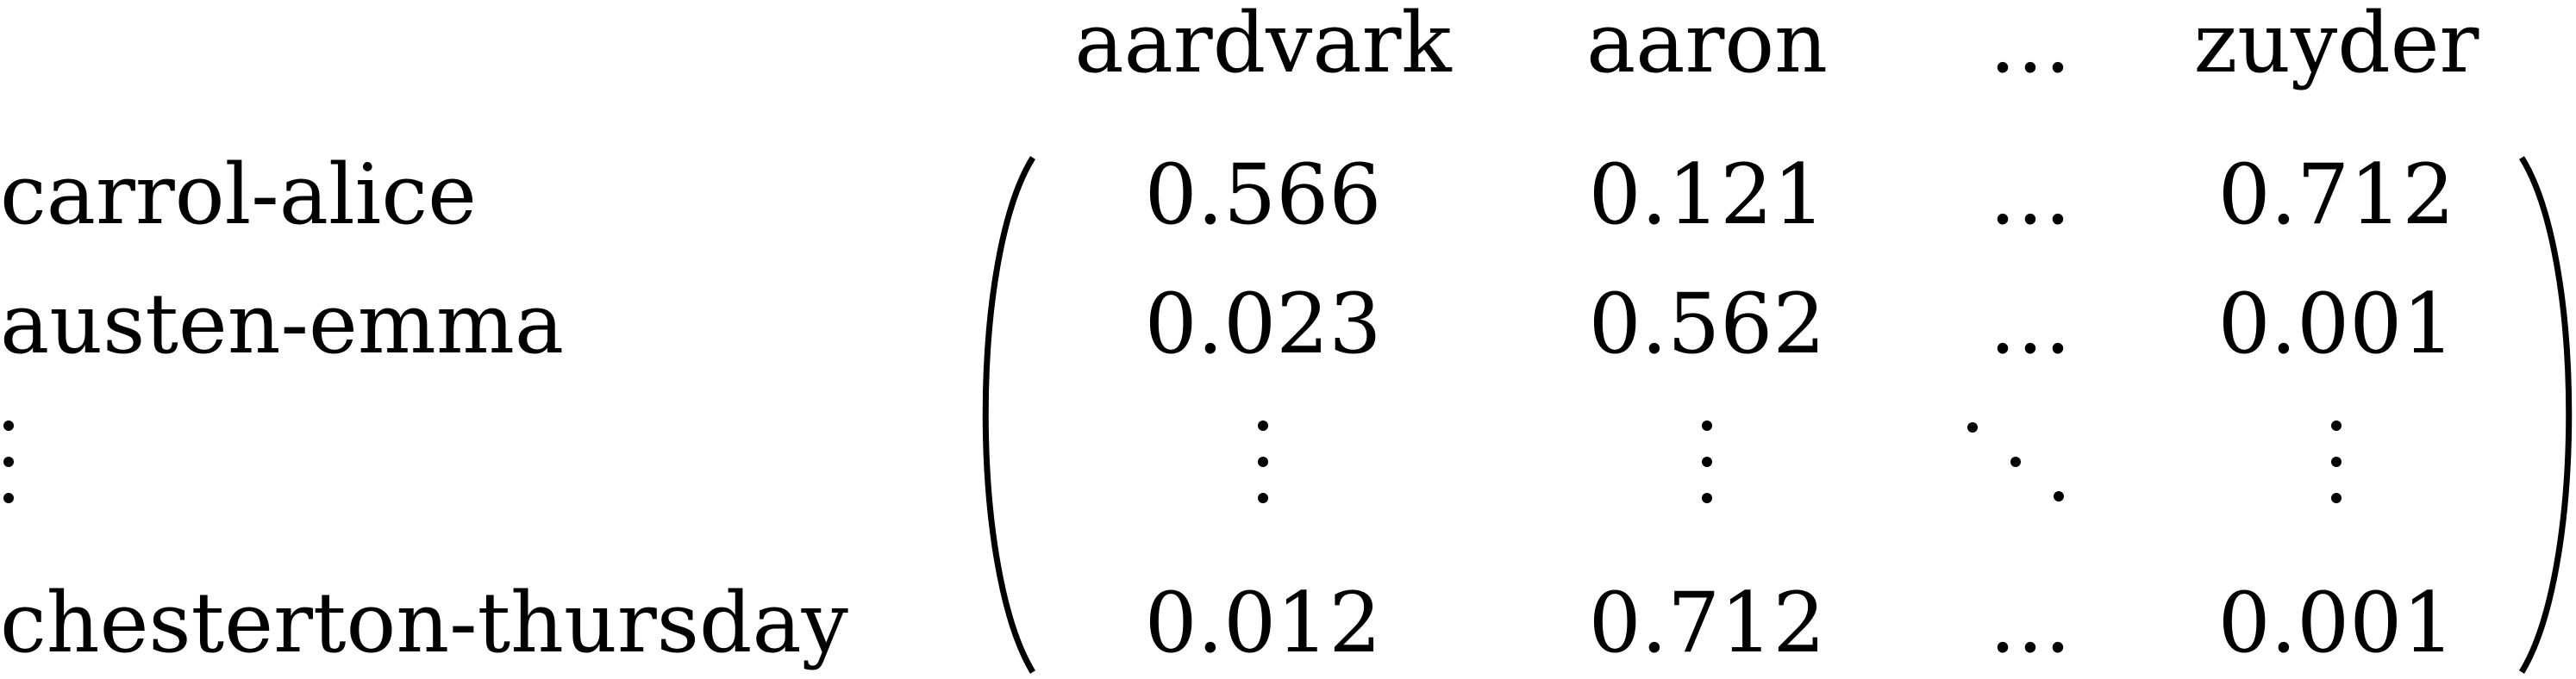 This screenshot has width=2576, height=679. I want to click on row-label-carrol-alice: carrol-alice, so click(239, 194).